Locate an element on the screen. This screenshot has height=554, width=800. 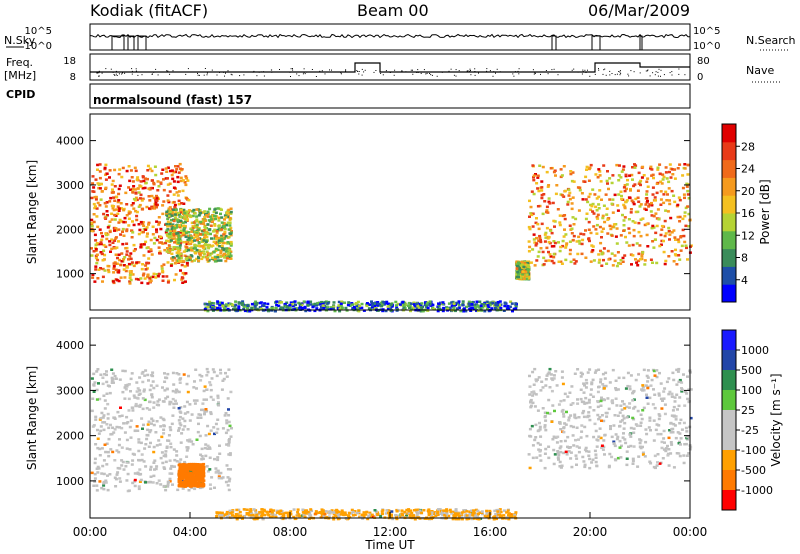
nsky-dropout is located at coordinates (554, 43).